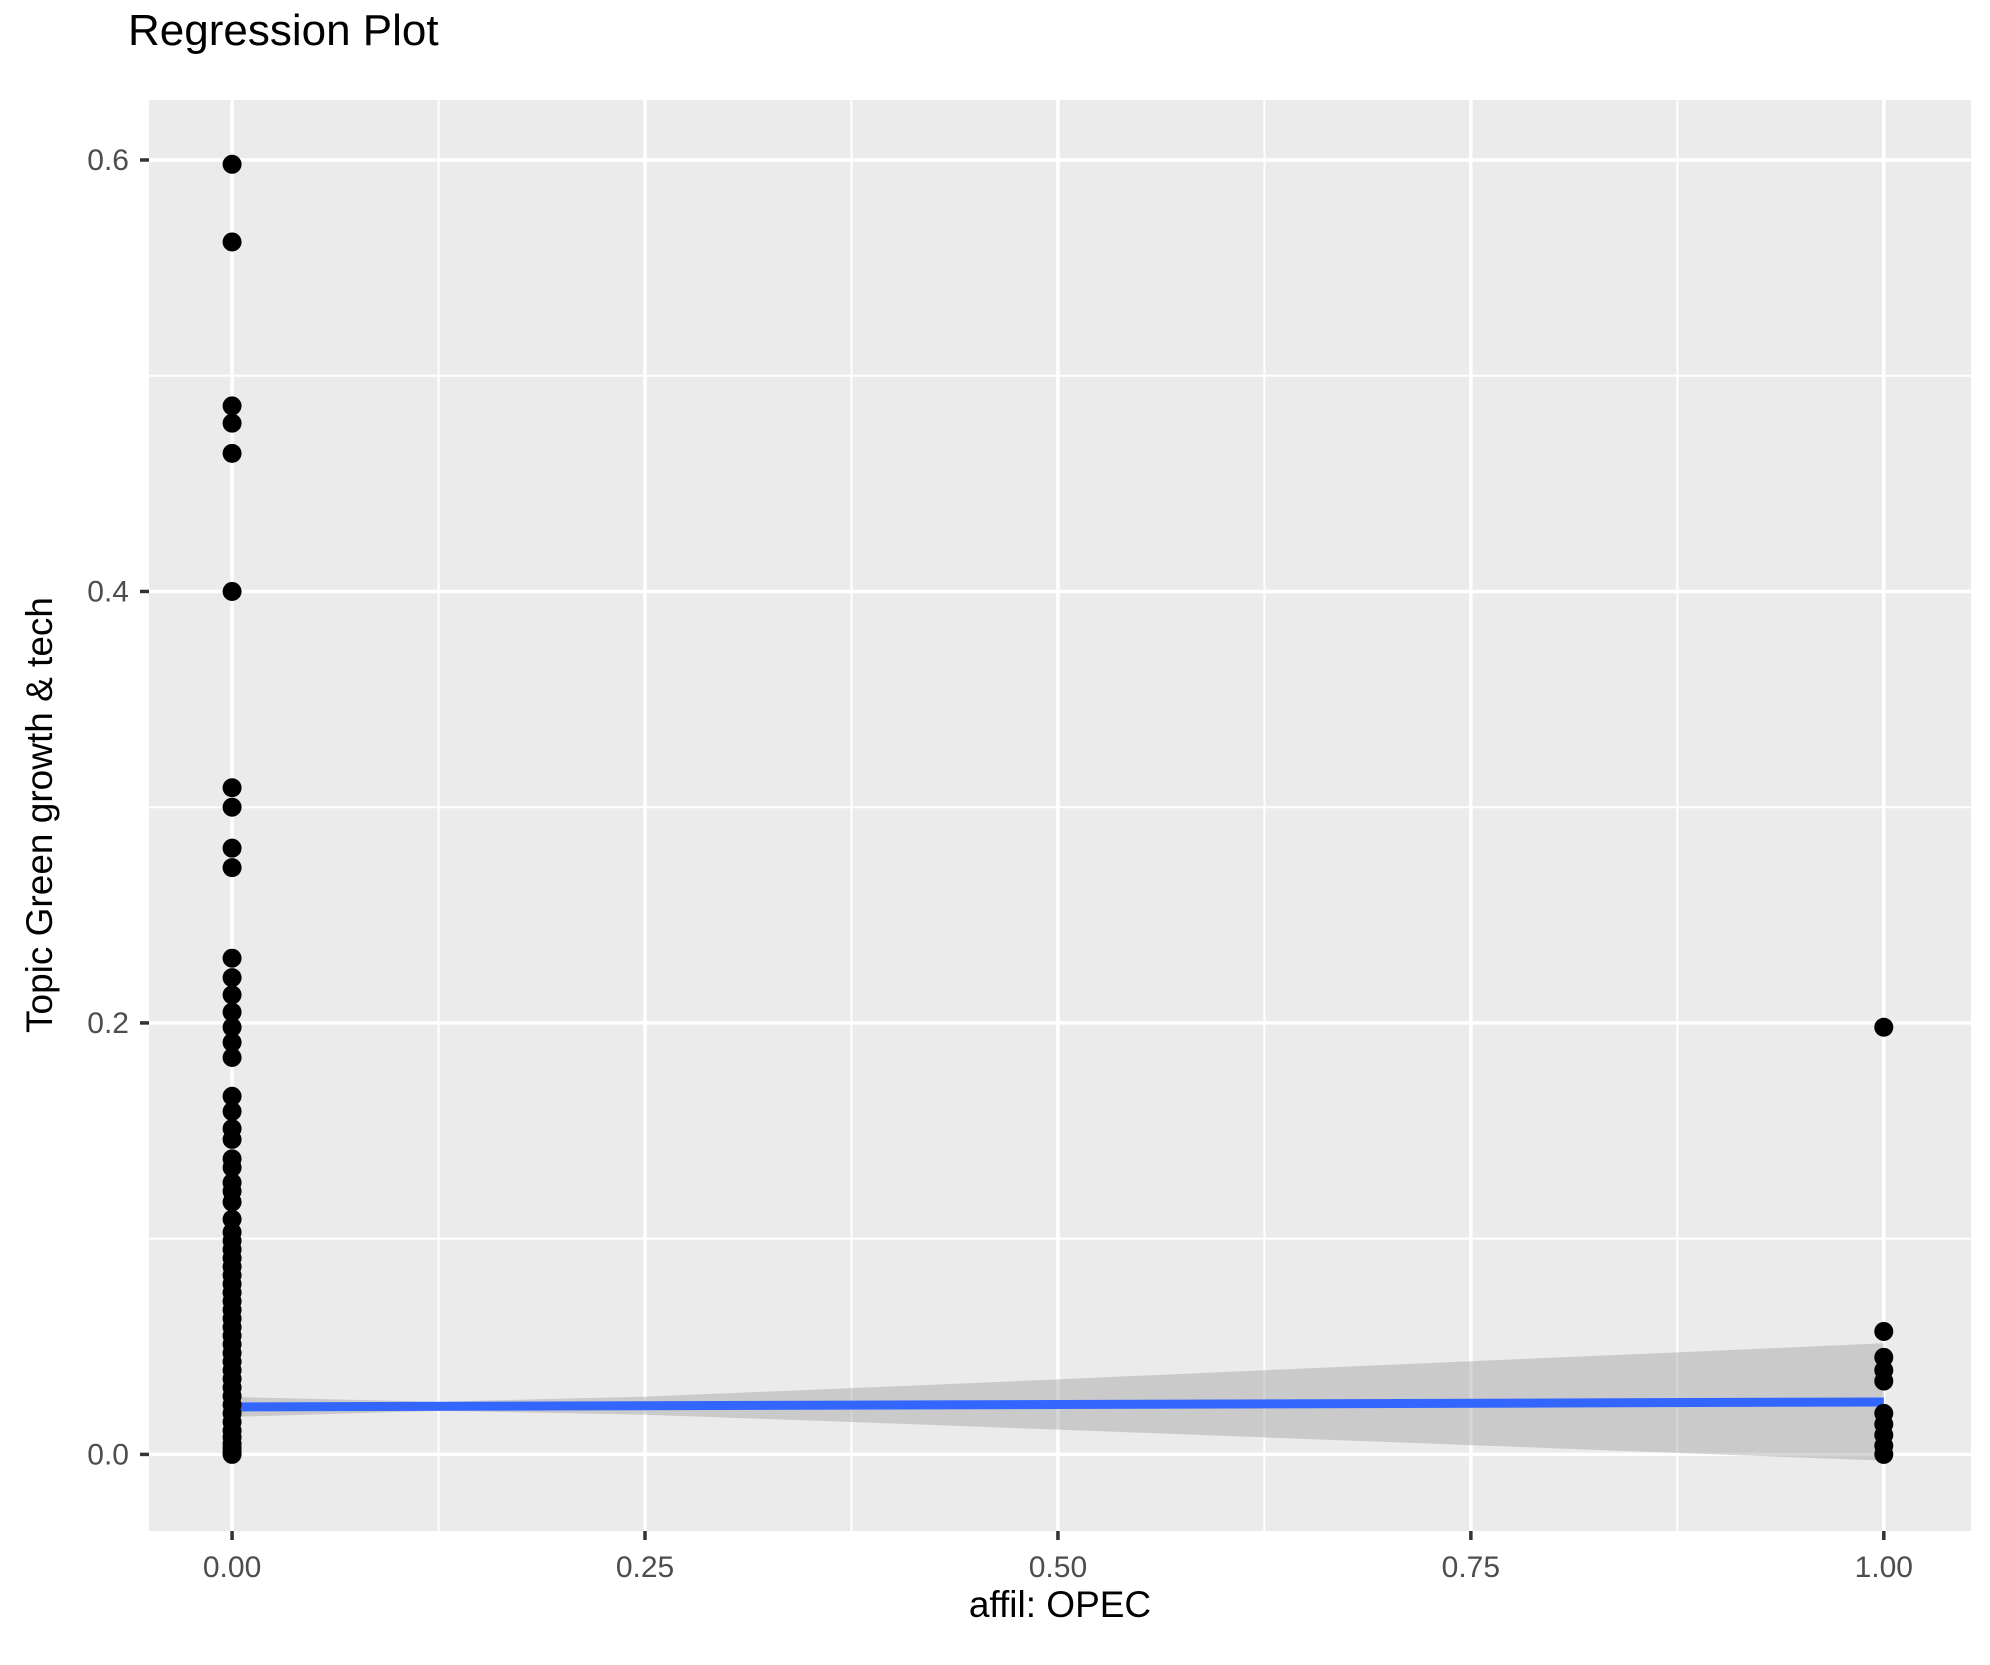 The width and height of the screenshot is (1990, 1665). What do you see at coordinates (39, 815) in the screenshot?
I see `y-axis-title: Topic Green growth & tech` at bounding box center [39, 815].